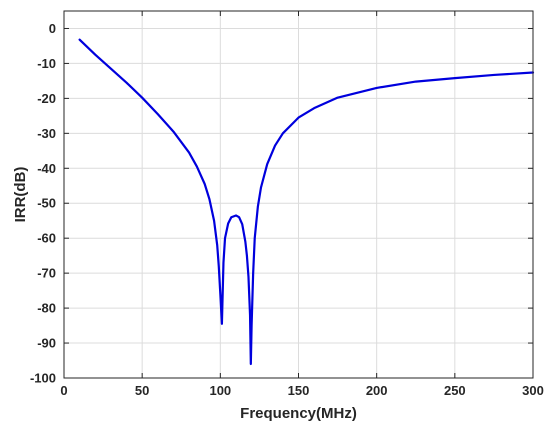 The width and height of the screenshot is (550, 432). Describe the element at coordinates (46, 63) in the screenshot. I see `y-tick-label: -10` at that location.